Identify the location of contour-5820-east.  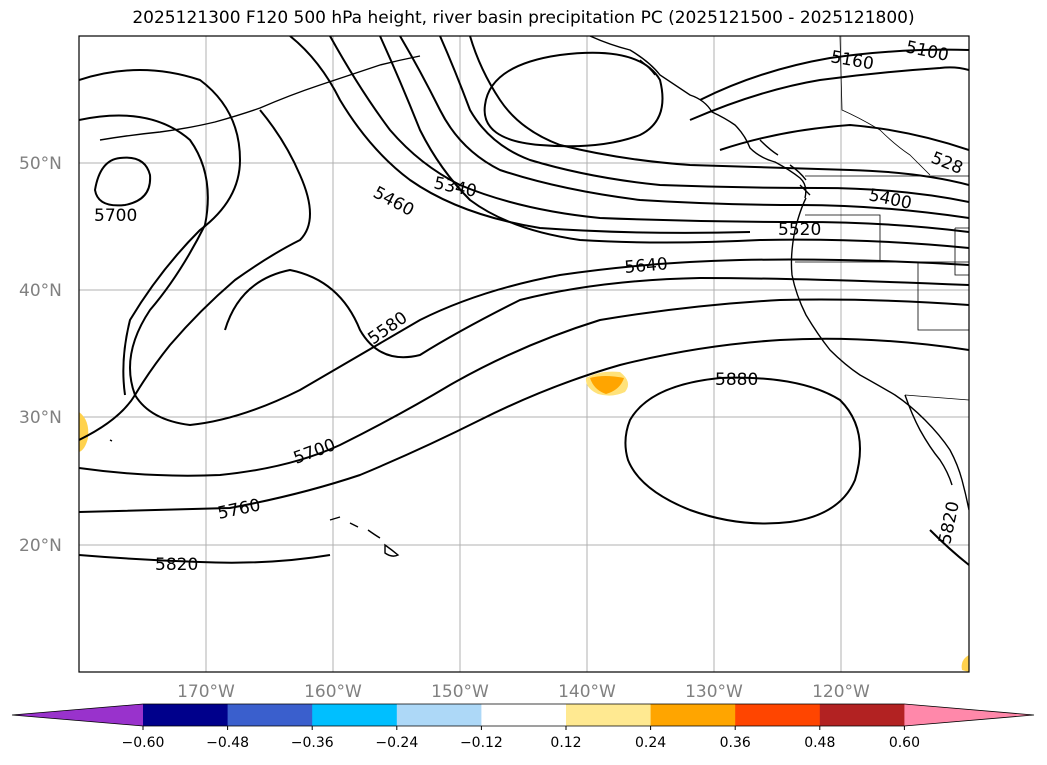
(949, 547).